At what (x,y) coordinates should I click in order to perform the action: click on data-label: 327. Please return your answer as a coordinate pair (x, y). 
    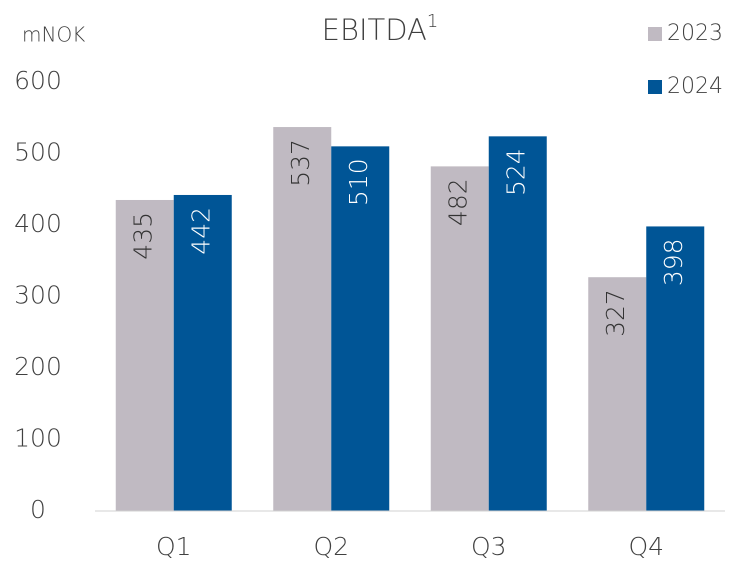
    Looking at the image, I should click on (615, 313).